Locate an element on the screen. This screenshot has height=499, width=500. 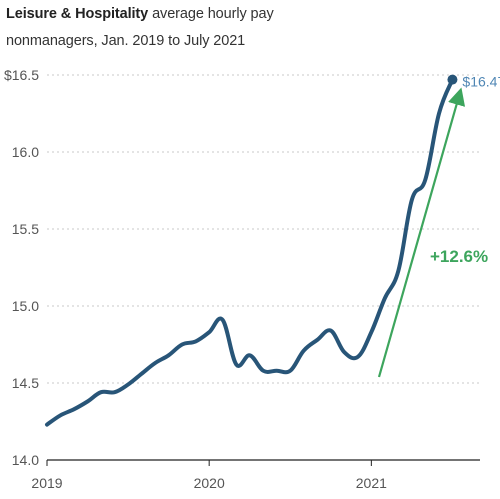
x-tick-label: 2020 is located at coordinates (209, 483).